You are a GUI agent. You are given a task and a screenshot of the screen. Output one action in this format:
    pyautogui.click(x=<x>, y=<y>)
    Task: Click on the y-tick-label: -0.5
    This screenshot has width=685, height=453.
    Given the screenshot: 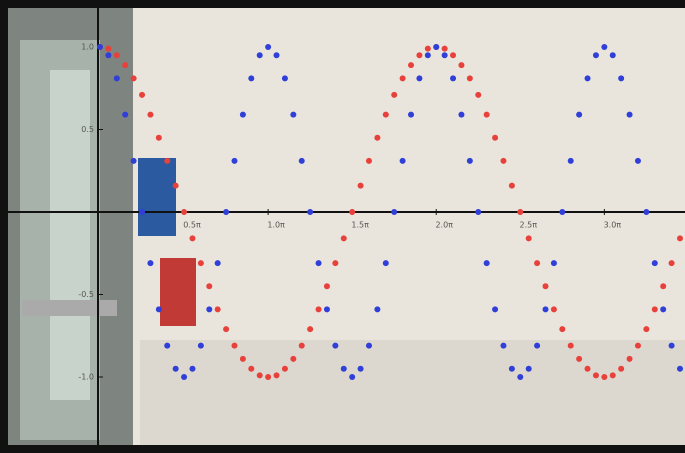 What is the action you would take?
    pyautogui.click(x=86, y=294)
    